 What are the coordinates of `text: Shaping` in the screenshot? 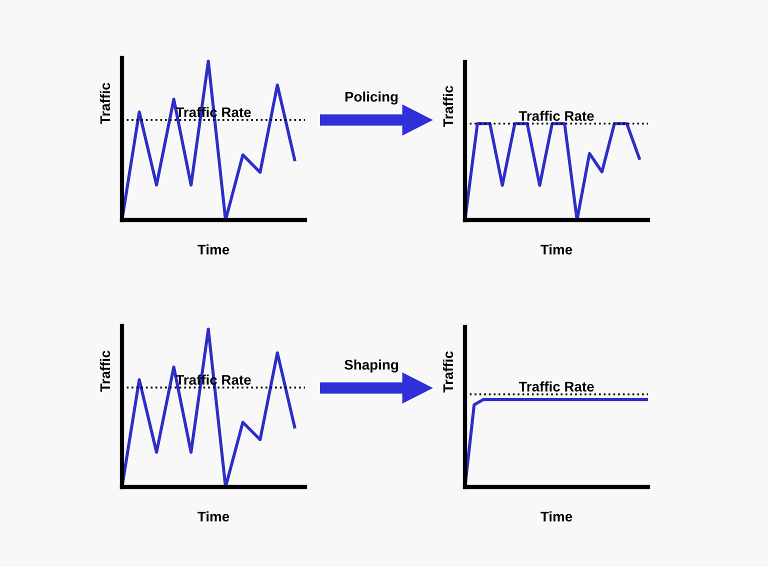 It's located at (371, 366).